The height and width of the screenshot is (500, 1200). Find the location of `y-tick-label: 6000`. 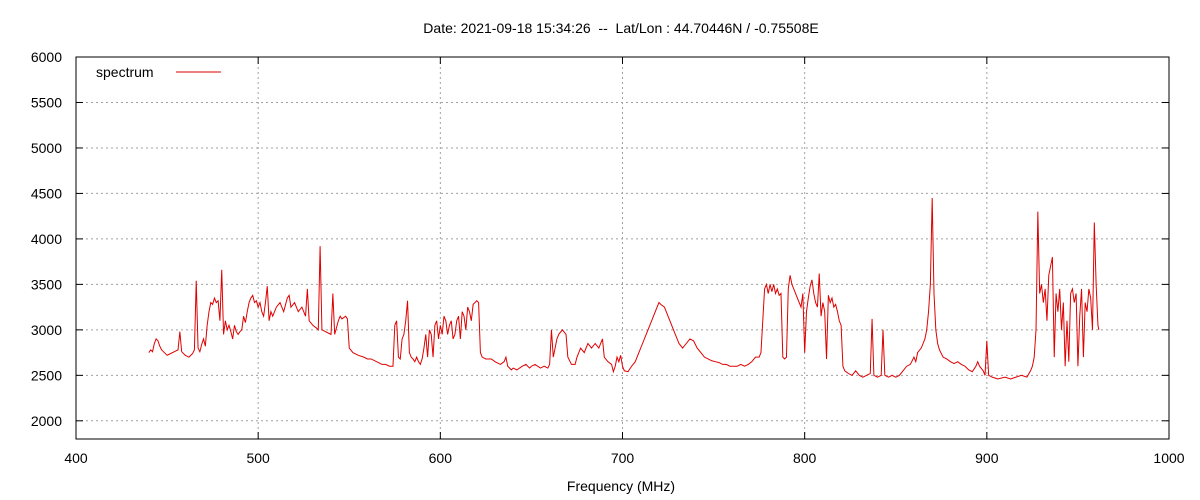

y-tick-label: 6000 is located at coordinates (46, 57).